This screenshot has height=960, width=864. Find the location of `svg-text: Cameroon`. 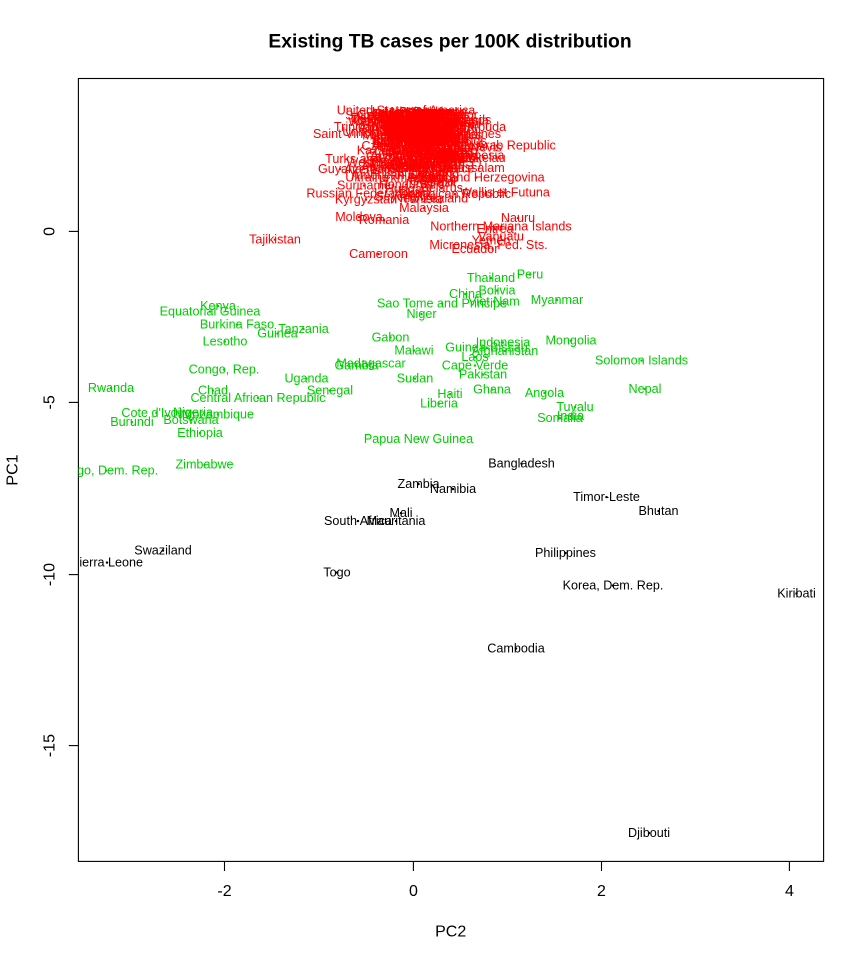

svg-text: Cameroon is located at coordinates (378, 254).